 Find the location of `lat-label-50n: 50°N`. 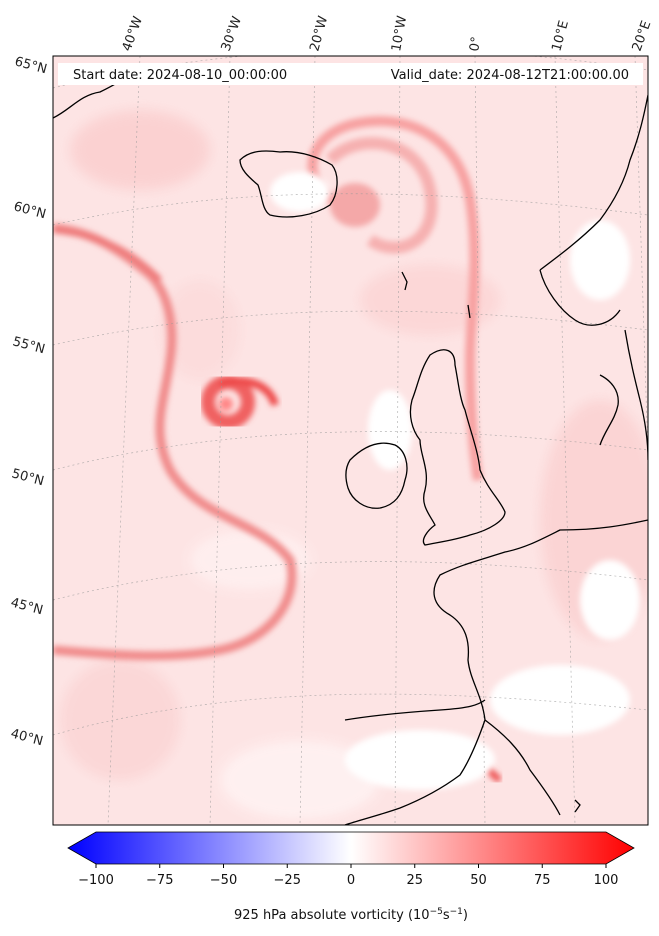

lat-label-50n: 50°N is located at coordinates (28, 477).